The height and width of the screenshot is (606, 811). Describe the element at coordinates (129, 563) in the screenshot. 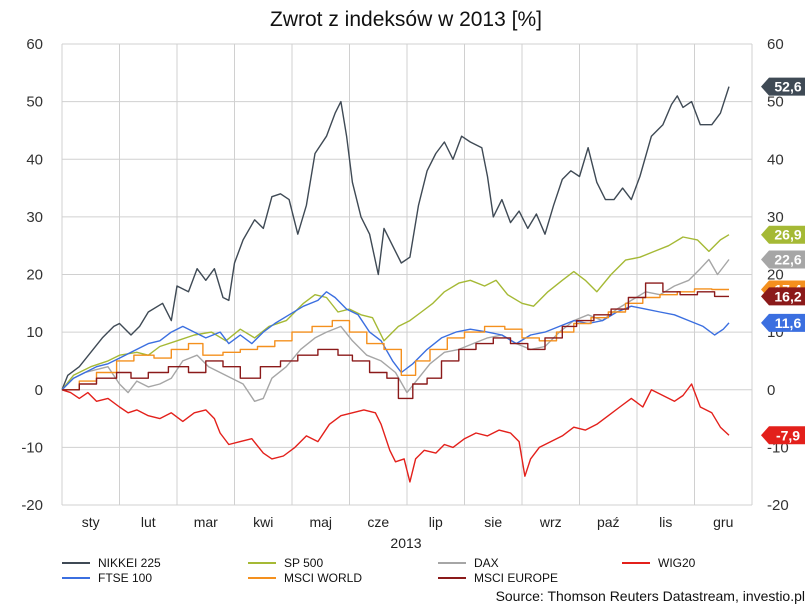

I see `legend-label: NIKKEI 225` at that location.